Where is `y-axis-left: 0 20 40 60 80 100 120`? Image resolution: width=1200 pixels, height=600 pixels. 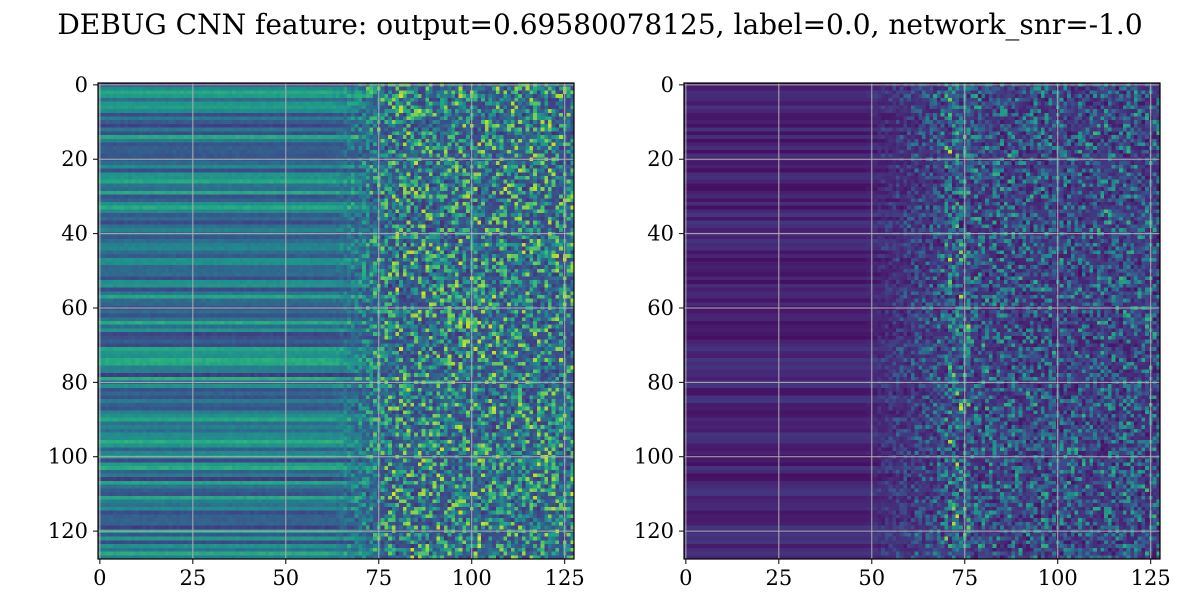
y-axis-left: 0 20 40 60 80 100 120 is located at coordinates (73, 308).